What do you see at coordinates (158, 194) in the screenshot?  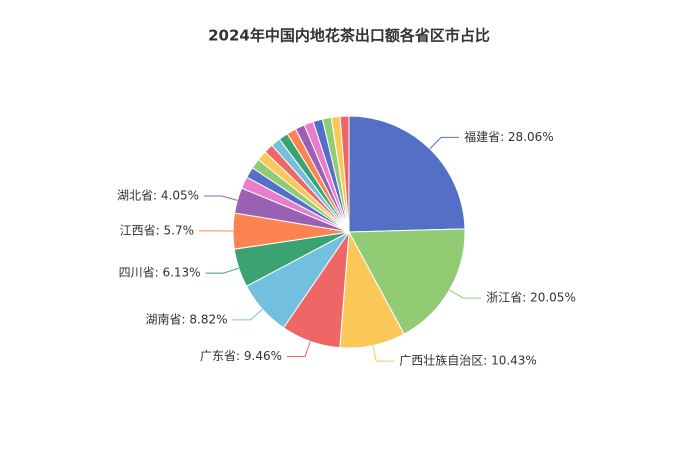 I see `slice-label: 湖北省: 4.05%` at bounding box center [158, 194].